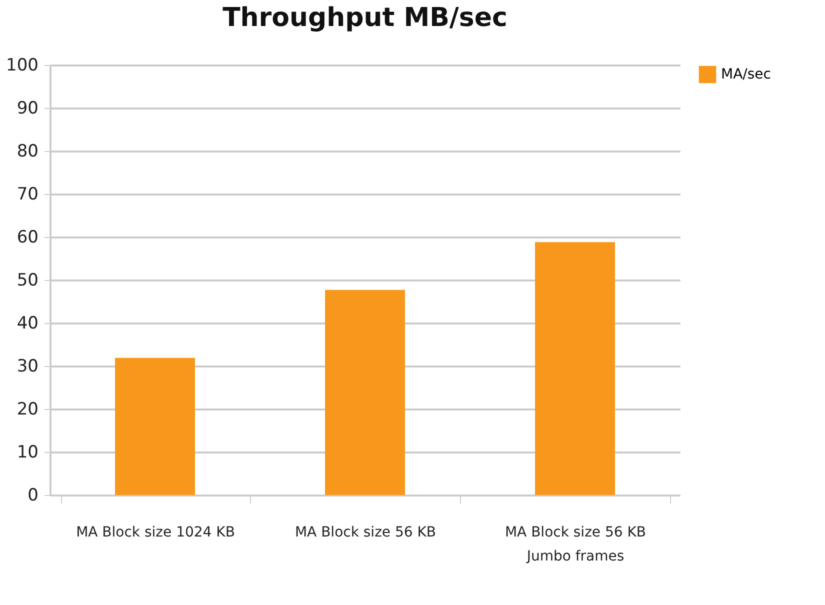 This screenshot has height=605, width=825. Describe the element at coordinates (365, 532) in the screenshot. I see `x-tick-label: MA Block size 56 KB` at that location.